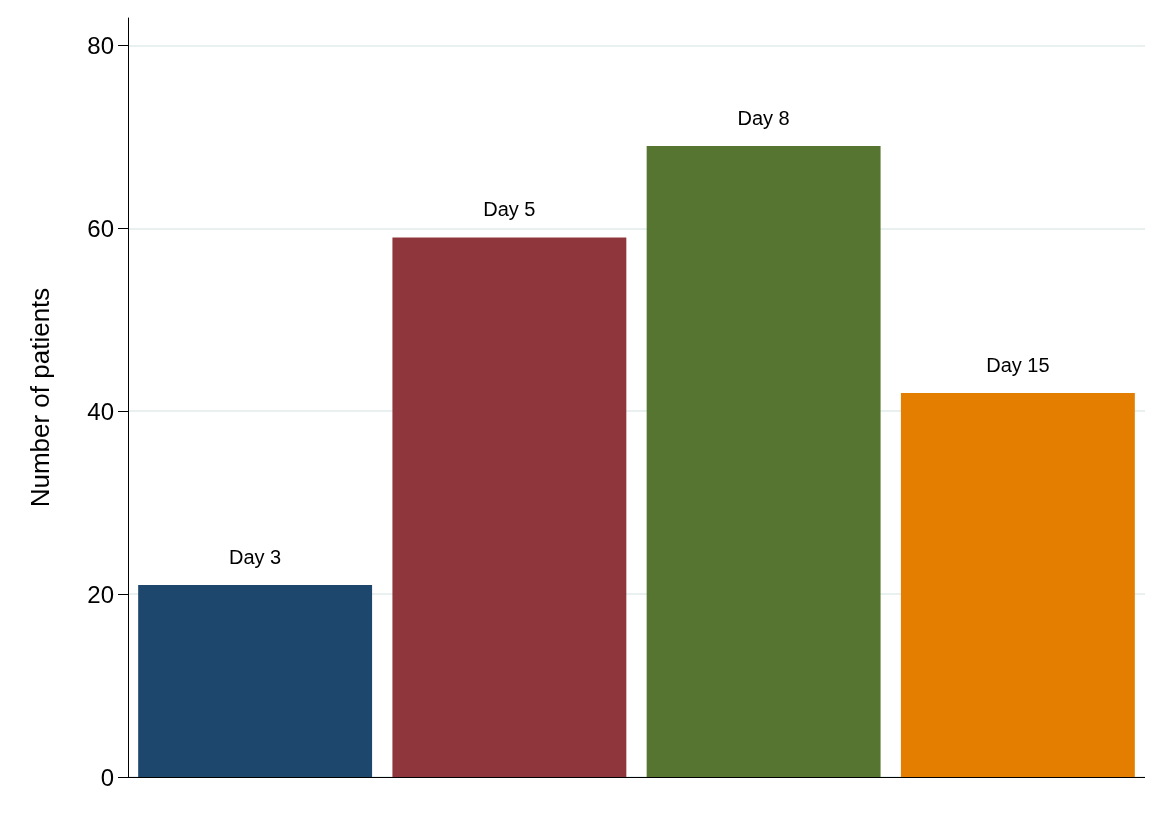 Image resolution: width=1153 pixels, height=825 pixels. Describe the element at coordinates (100, 594) in the screenshot. I see `y-tick-label: 20` at that location.